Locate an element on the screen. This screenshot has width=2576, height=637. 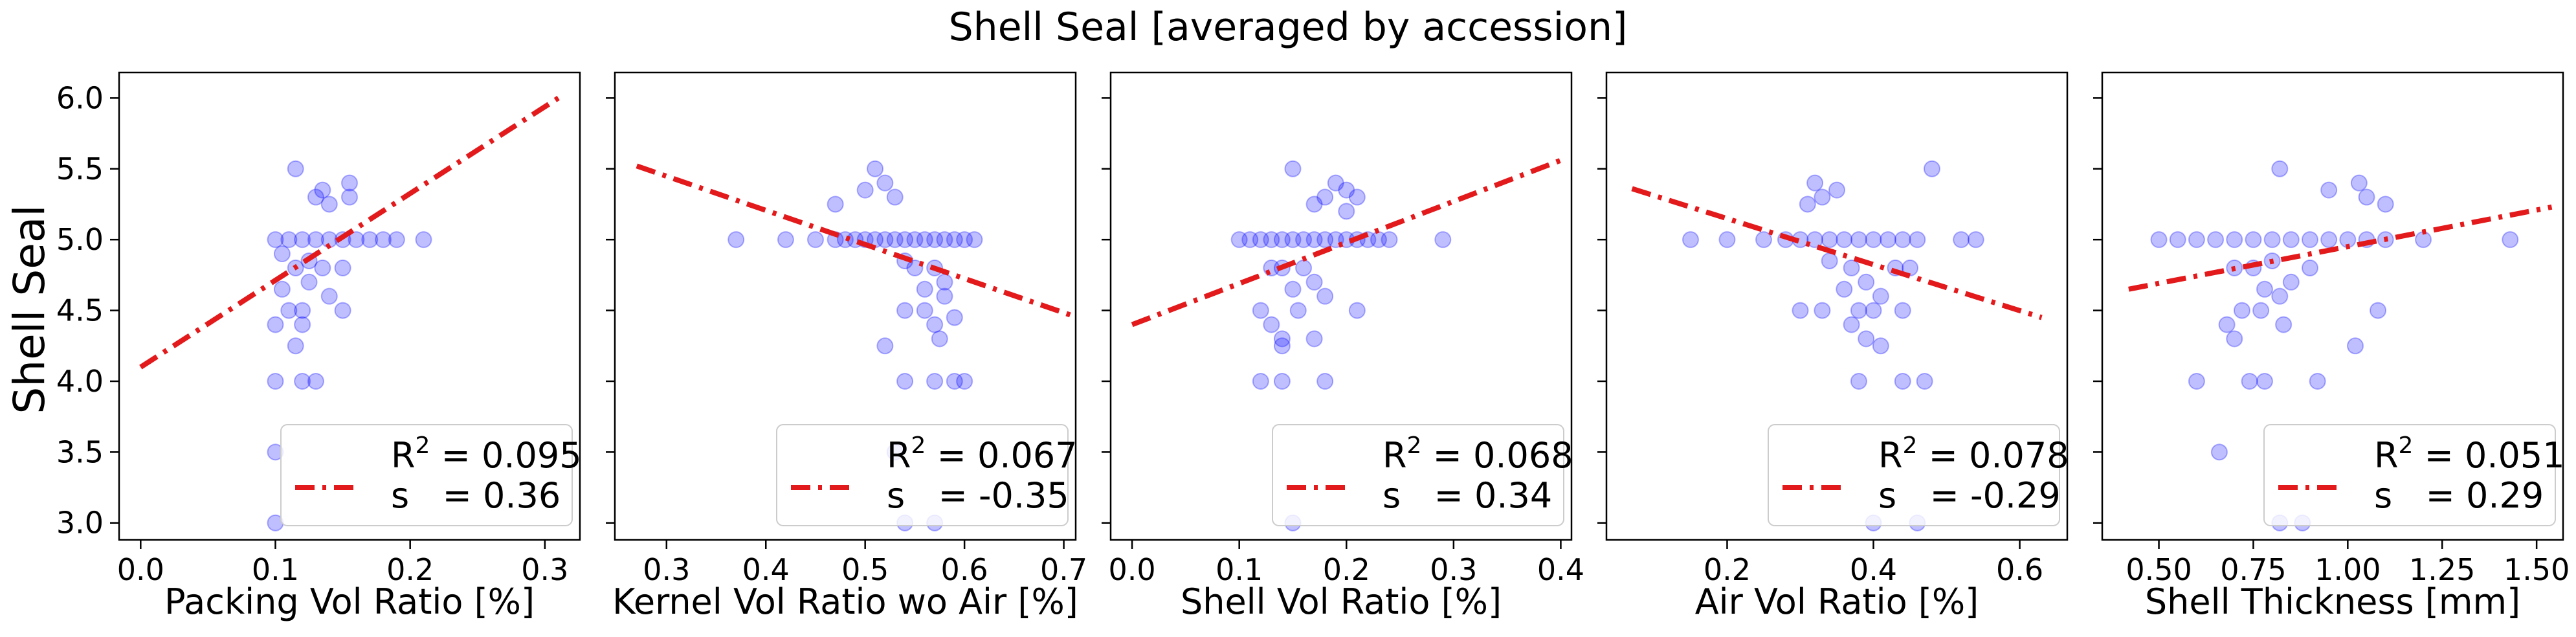
y-tick-label: 5.0 is located at coordinates (80, 239).